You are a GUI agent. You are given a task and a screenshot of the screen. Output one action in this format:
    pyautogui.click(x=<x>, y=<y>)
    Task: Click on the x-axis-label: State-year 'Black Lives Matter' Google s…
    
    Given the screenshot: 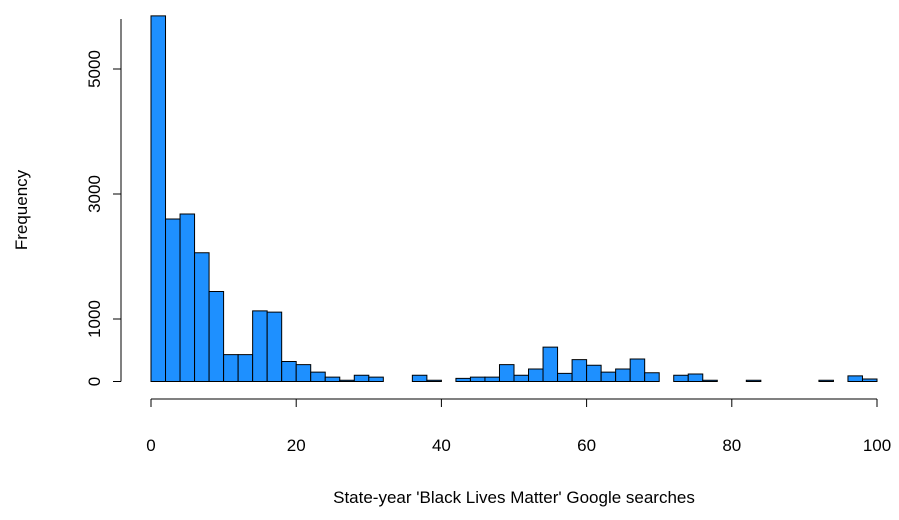 What is the action you would take?
    pyautogui.click(x=514, y=497)
    